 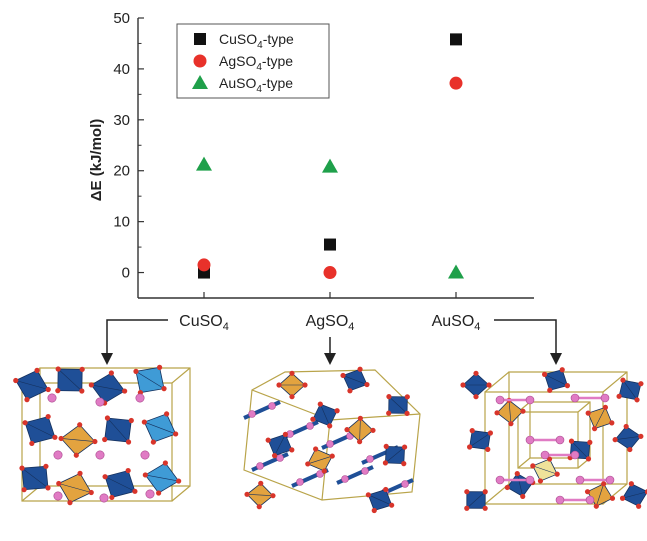 I want to click on y-tick-label: 20, so click(x=121, y=171).